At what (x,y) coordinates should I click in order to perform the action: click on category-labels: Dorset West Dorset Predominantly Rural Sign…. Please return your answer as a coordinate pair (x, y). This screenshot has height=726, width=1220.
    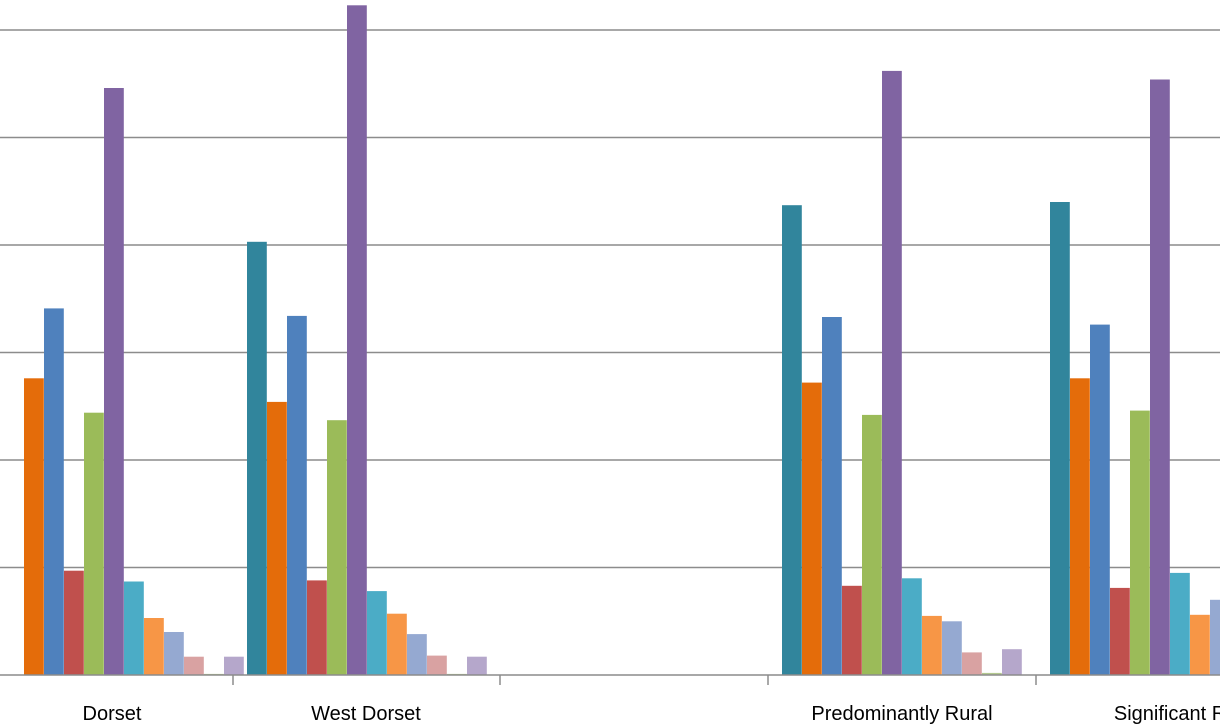
    Looking at the image, I should click on (651, 714).